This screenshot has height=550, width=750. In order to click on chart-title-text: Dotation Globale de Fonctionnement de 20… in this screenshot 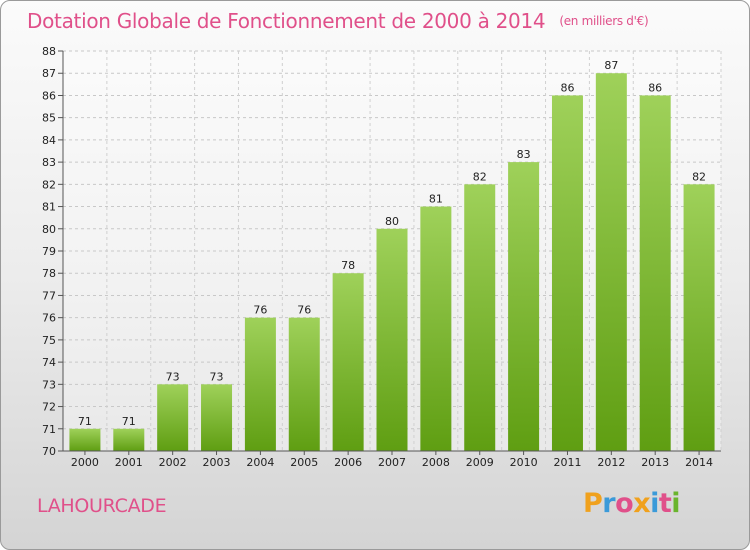, I will do `click(286, 21)`.